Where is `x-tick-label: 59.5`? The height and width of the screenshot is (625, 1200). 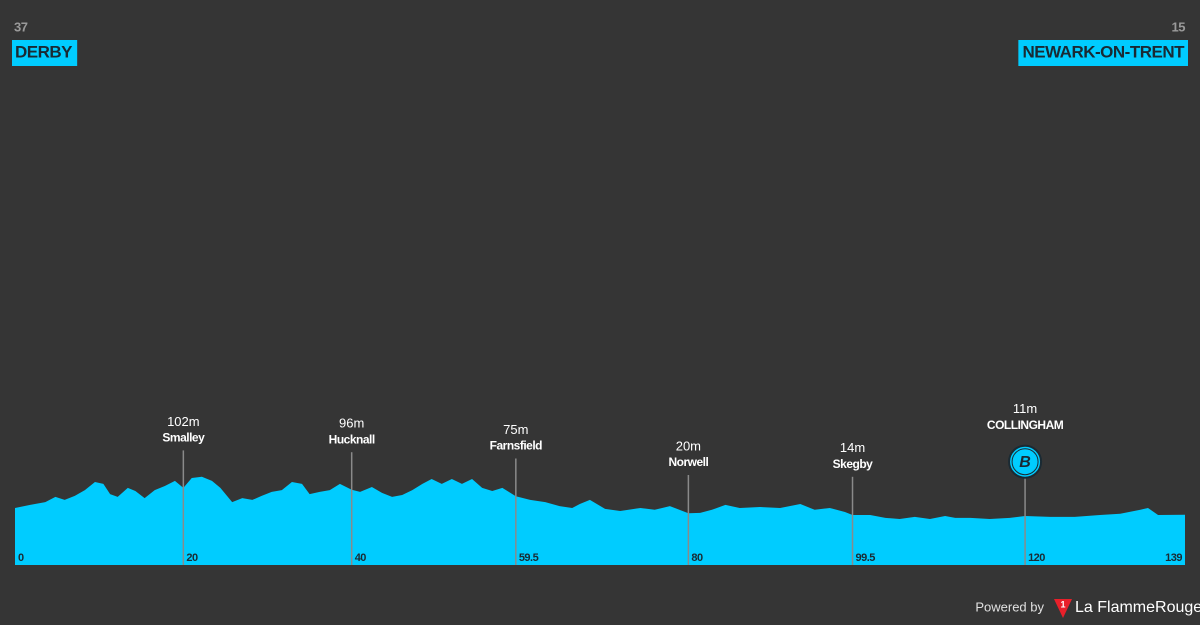 x-tick-label: 59.5 is located at coordinates (529, 558).